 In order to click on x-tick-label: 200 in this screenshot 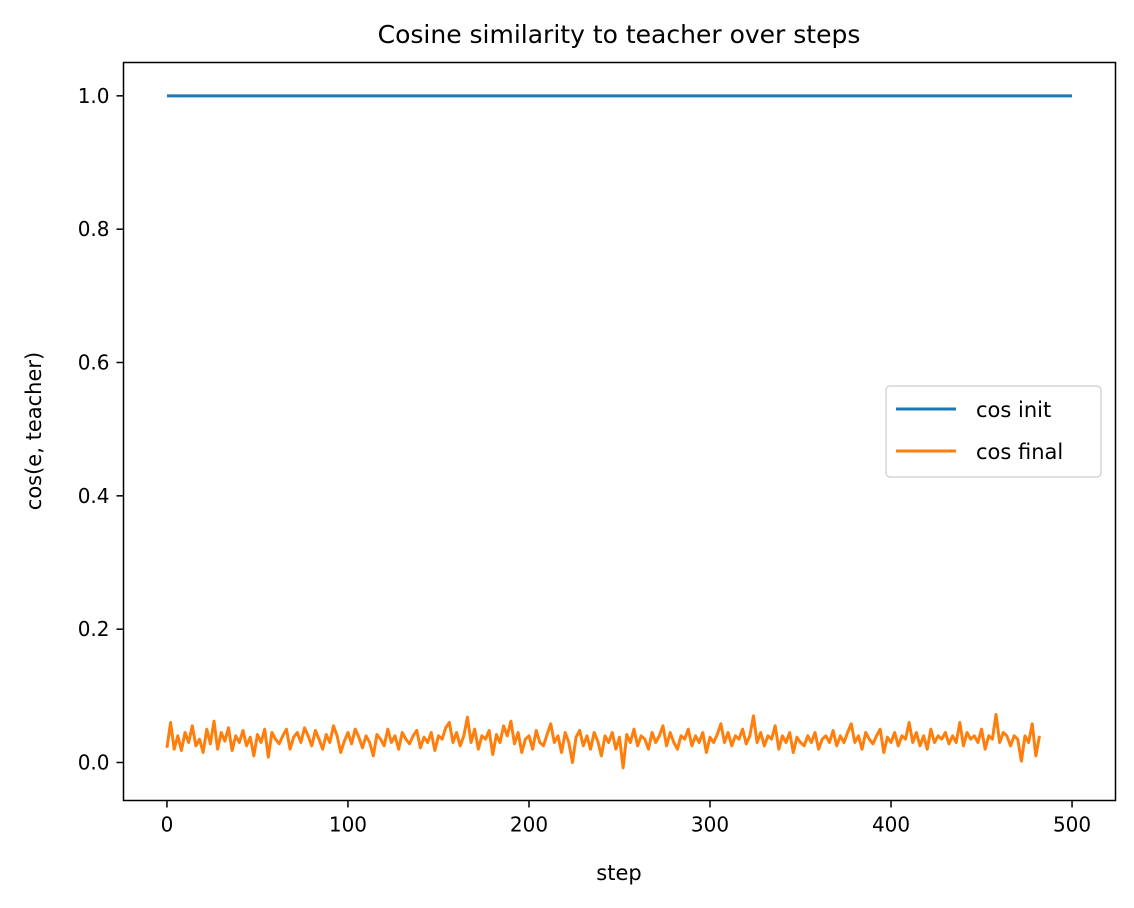, I will do `click(529, 825)`.